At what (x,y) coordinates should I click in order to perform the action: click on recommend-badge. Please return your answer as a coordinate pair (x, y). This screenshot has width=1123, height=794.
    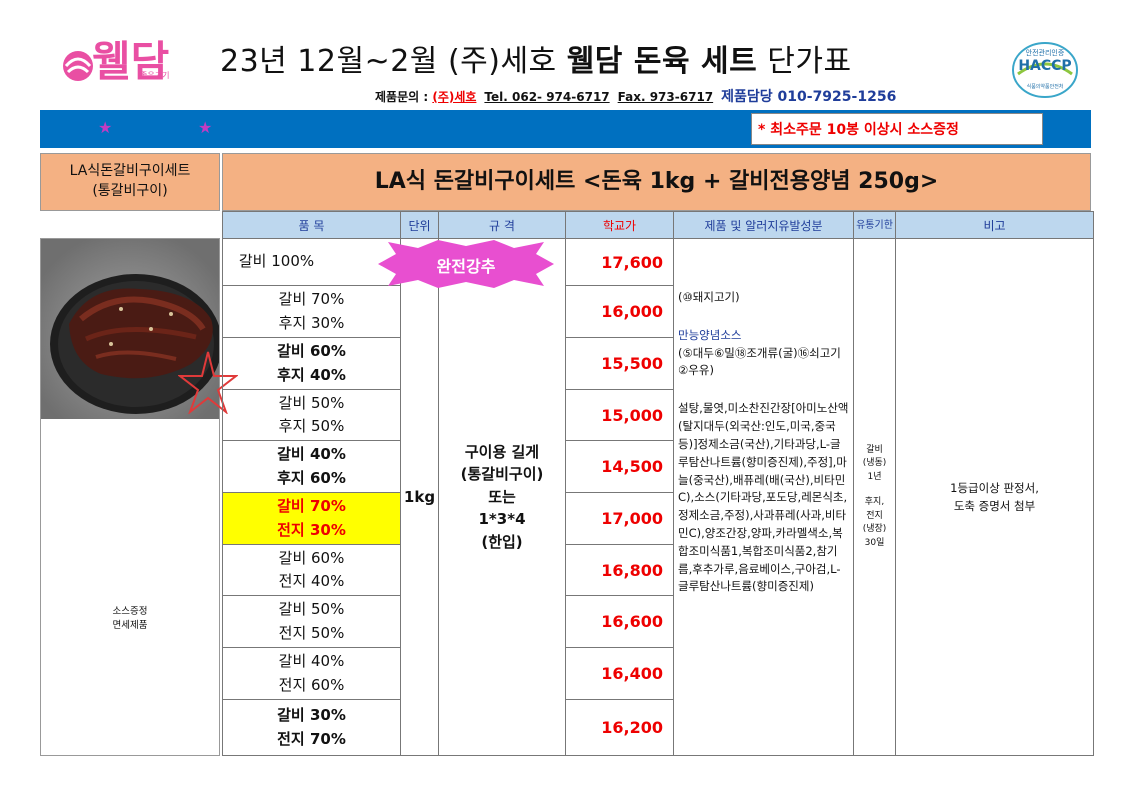
    Looking at the image, I should click on (466, 264).